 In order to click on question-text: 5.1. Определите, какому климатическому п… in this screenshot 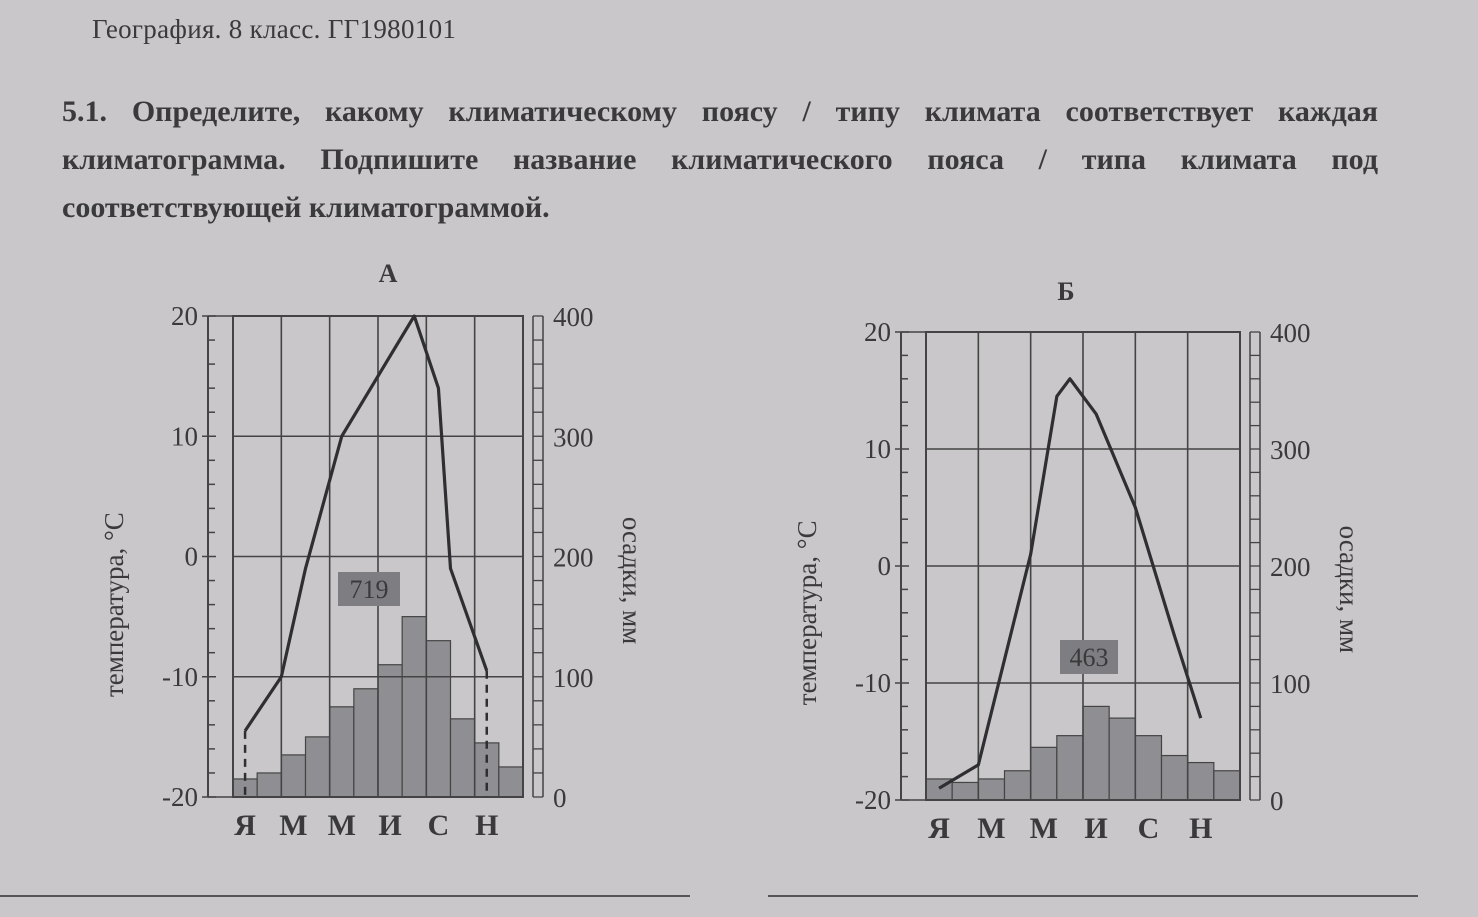, I will do `click(720, 159)`.